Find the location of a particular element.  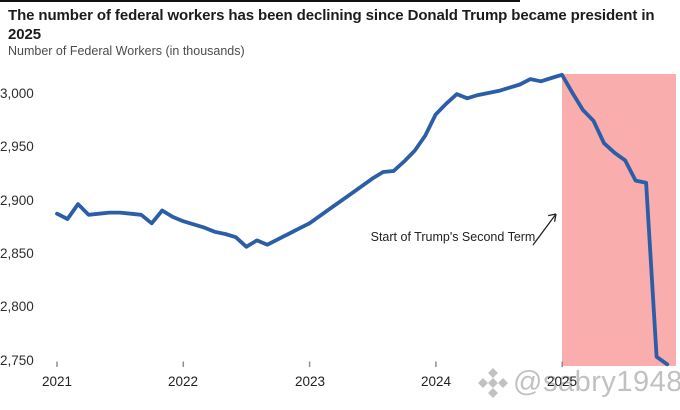

x-axis-ticks is located at coordinates (309, 364).